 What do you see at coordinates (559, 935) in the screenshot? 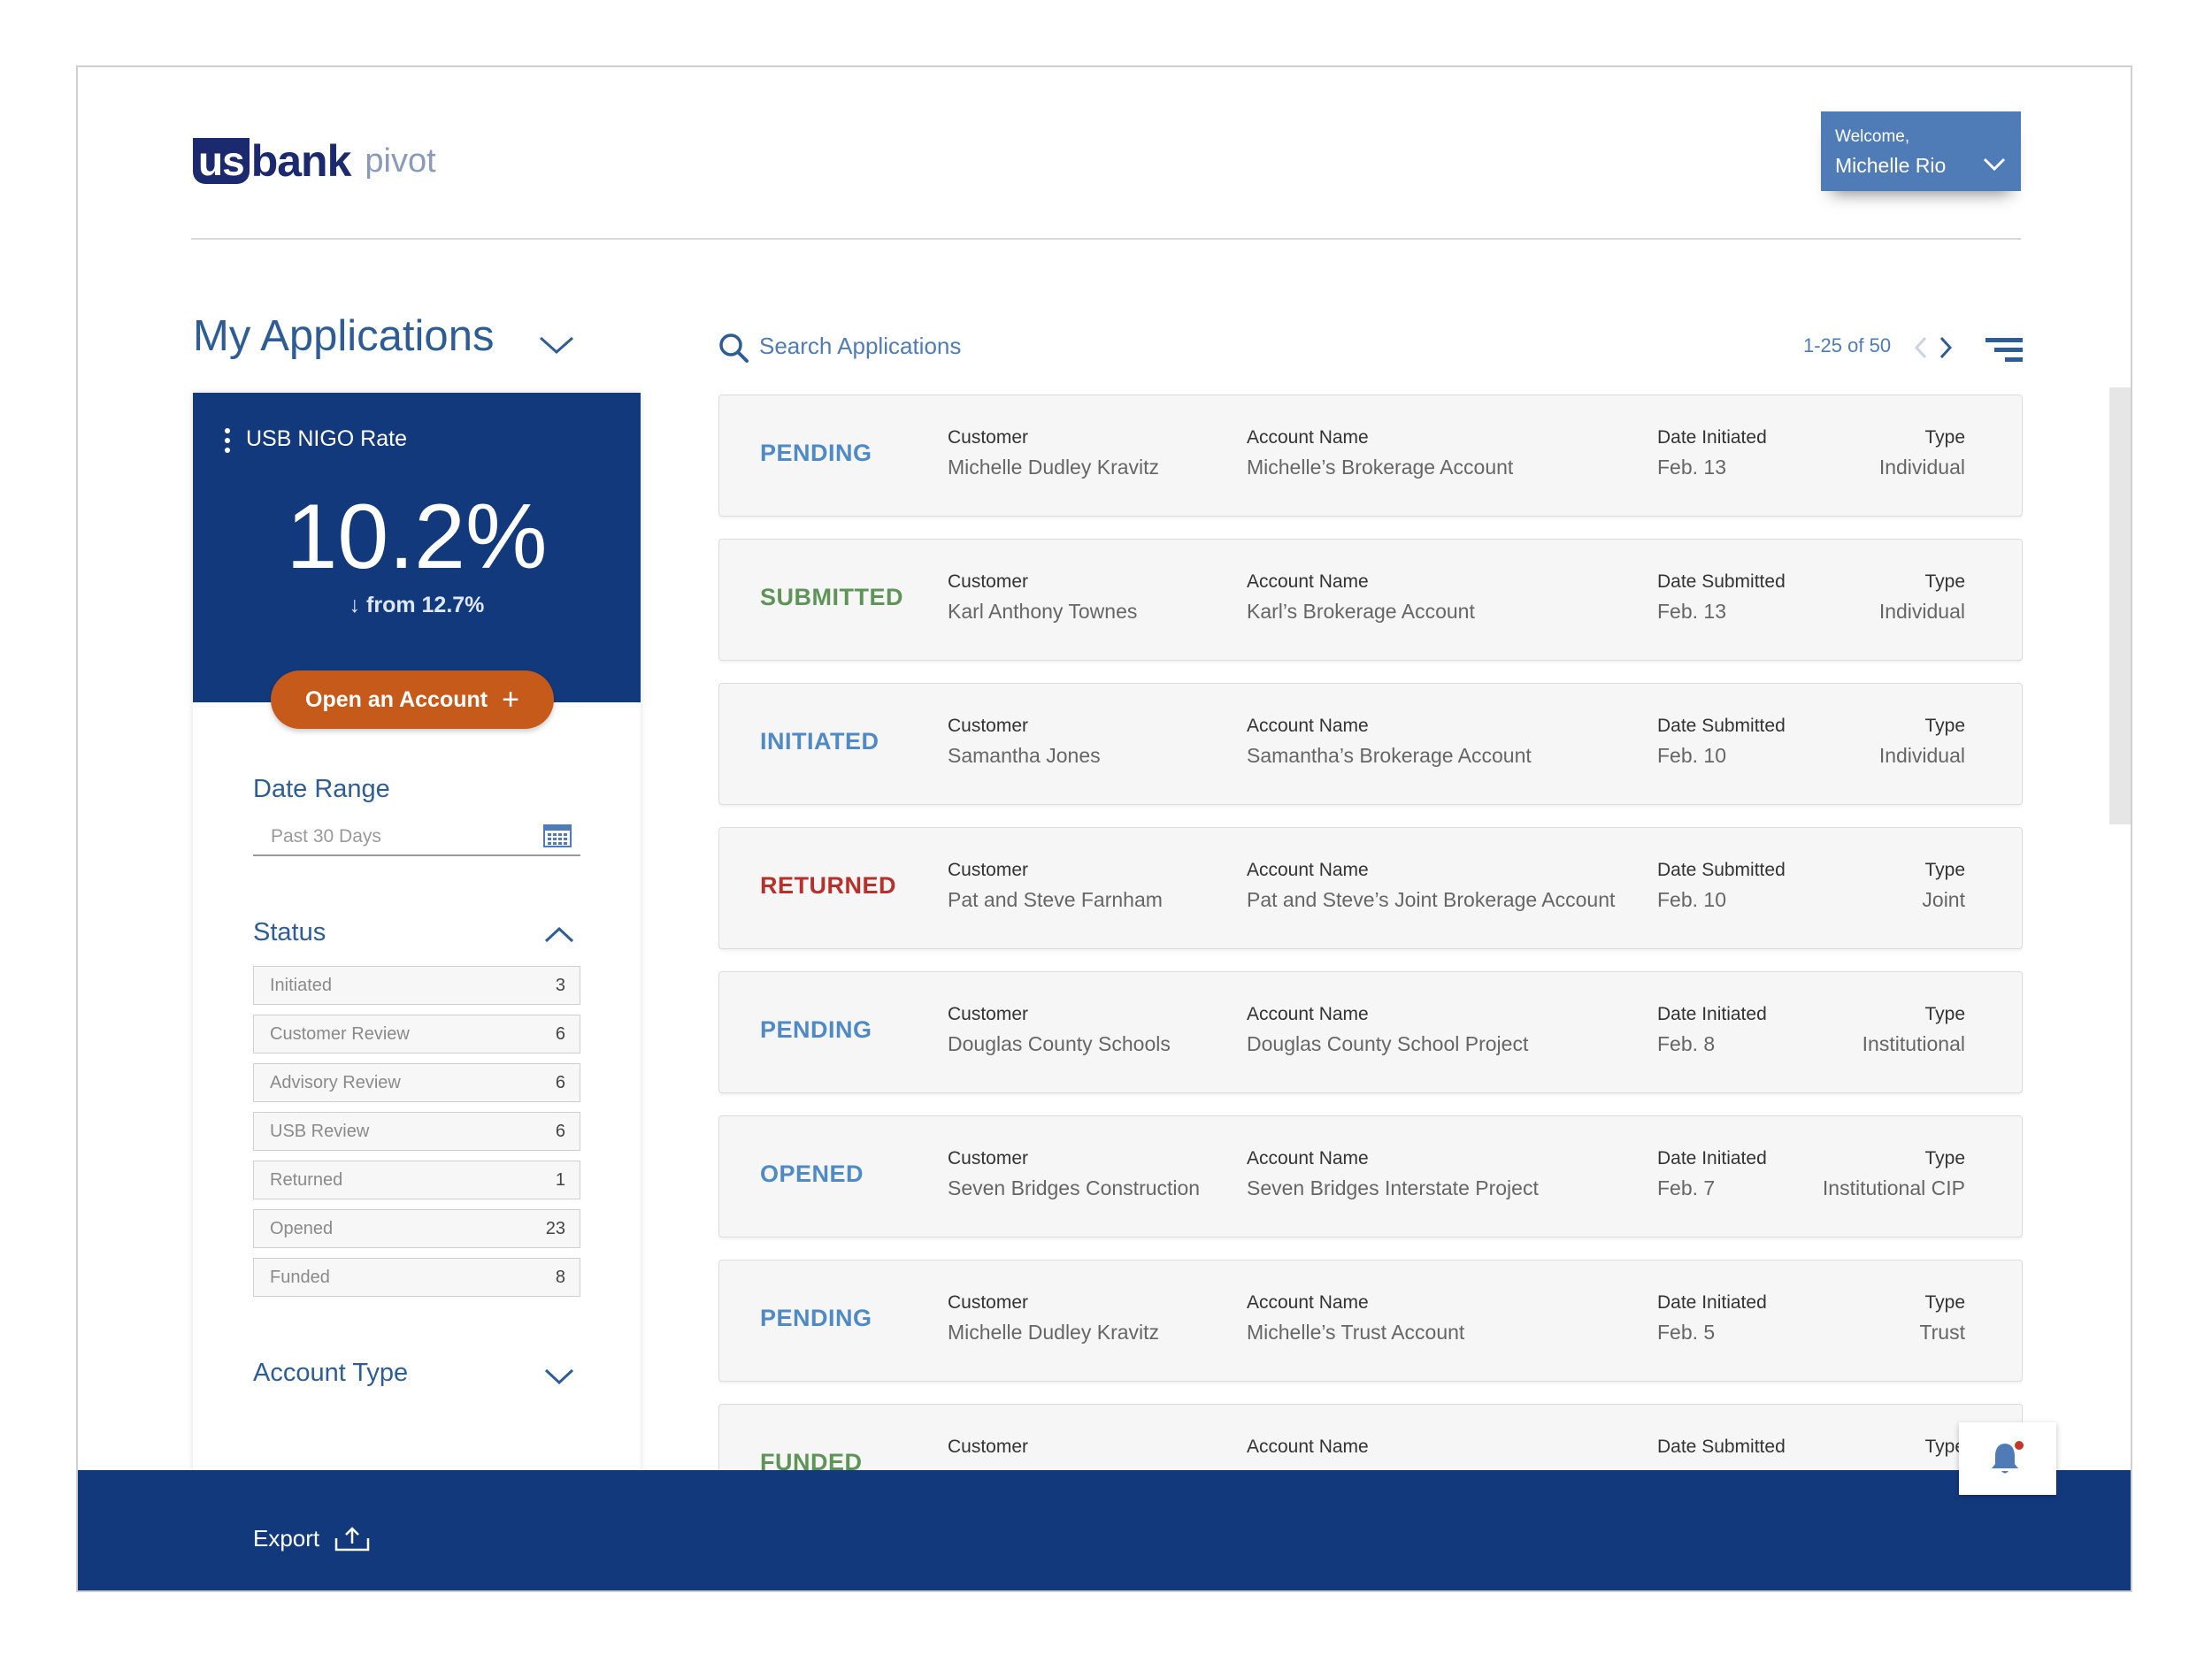
I see `chevron-up-icon` at bounding box center [559, 935].